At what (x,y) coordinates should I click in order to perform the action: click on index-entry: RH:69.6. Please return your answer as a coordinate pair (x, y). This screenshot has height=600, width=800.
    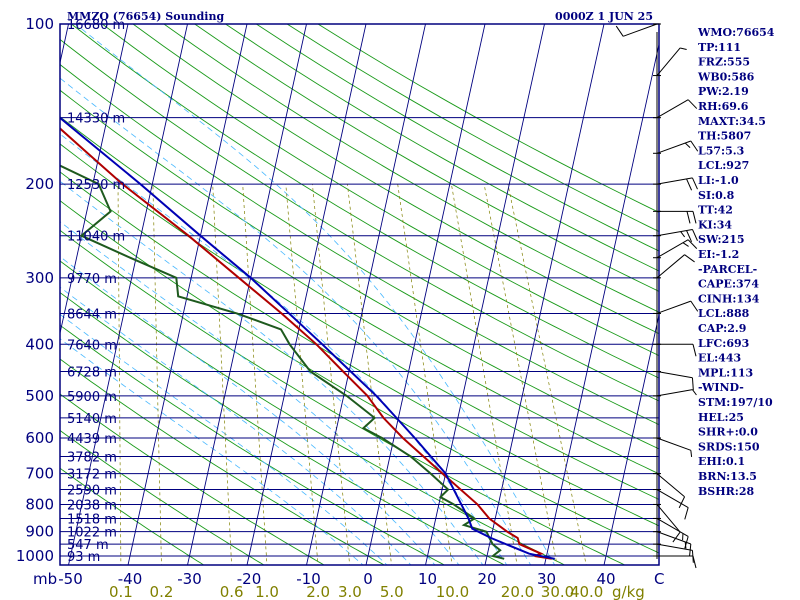
    Looking at the image, I should click on (723, 106).